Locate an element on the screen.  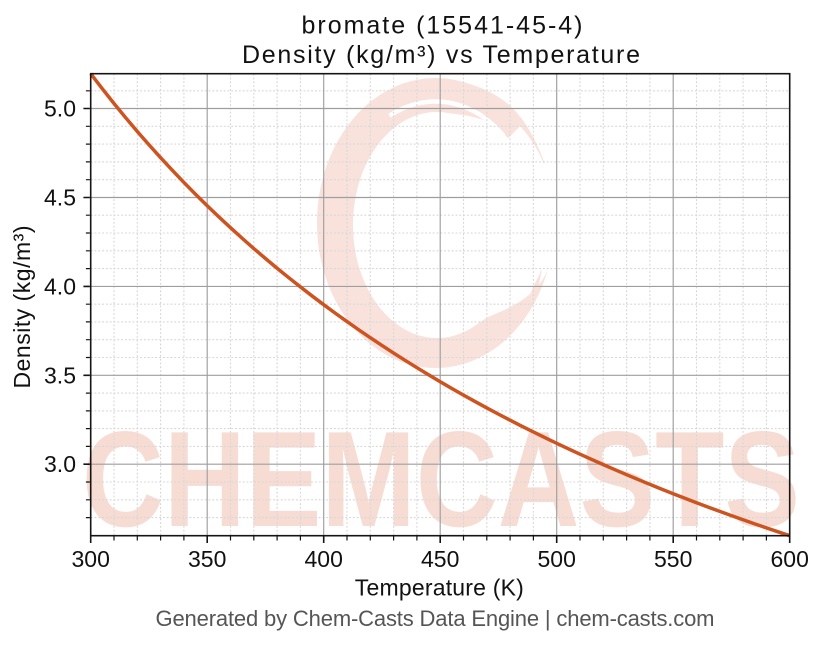
svg-text: 450 is located at coordinates (440, 559).